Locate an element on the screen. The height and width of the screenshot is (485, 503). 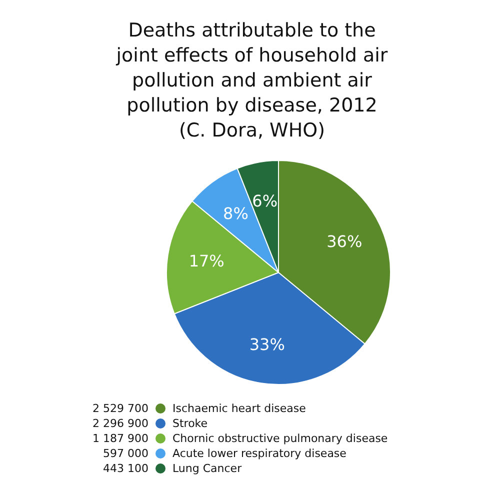
chart-subtitle: (C. Dora, WHO) is located at coordinates (252, 131).